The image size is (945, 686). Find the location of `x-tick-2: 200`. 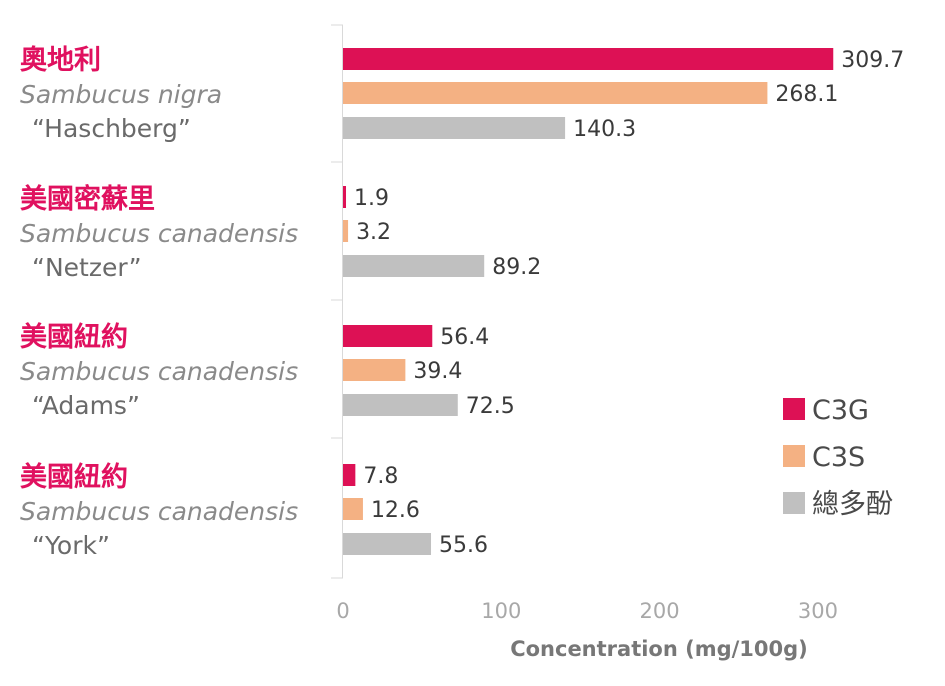

x-tick-2: 200 is located at coordinates (660, 611).